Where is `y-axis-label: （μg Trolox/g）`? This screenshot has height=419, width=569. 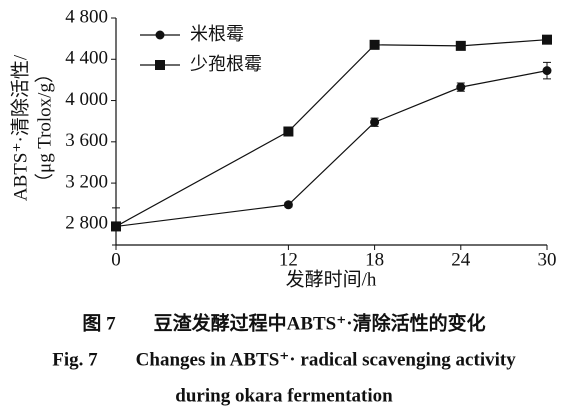
y-axis-label: （μg Trolox/g） is located at coordinates (44, 128).